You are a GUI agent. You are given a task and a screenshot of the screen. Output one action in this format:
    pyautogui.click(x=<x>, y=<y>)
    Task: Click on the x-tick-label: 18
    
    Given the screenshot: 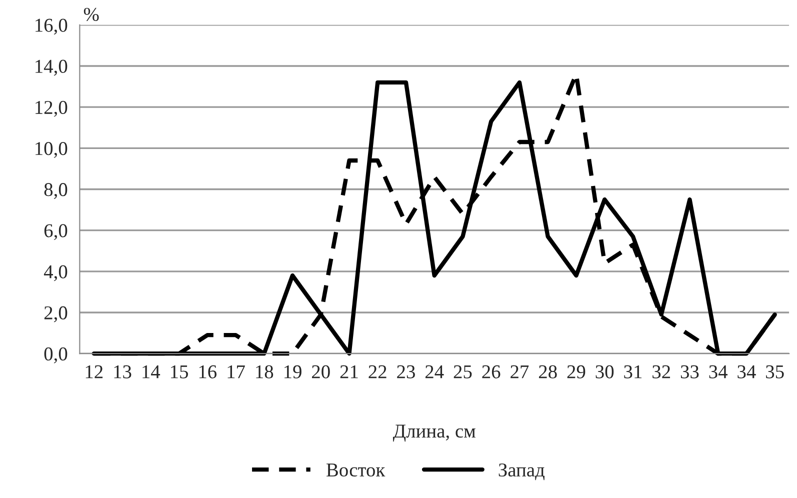 What is the action you would take?
    pyautogui.click(x=265, y=371)
    